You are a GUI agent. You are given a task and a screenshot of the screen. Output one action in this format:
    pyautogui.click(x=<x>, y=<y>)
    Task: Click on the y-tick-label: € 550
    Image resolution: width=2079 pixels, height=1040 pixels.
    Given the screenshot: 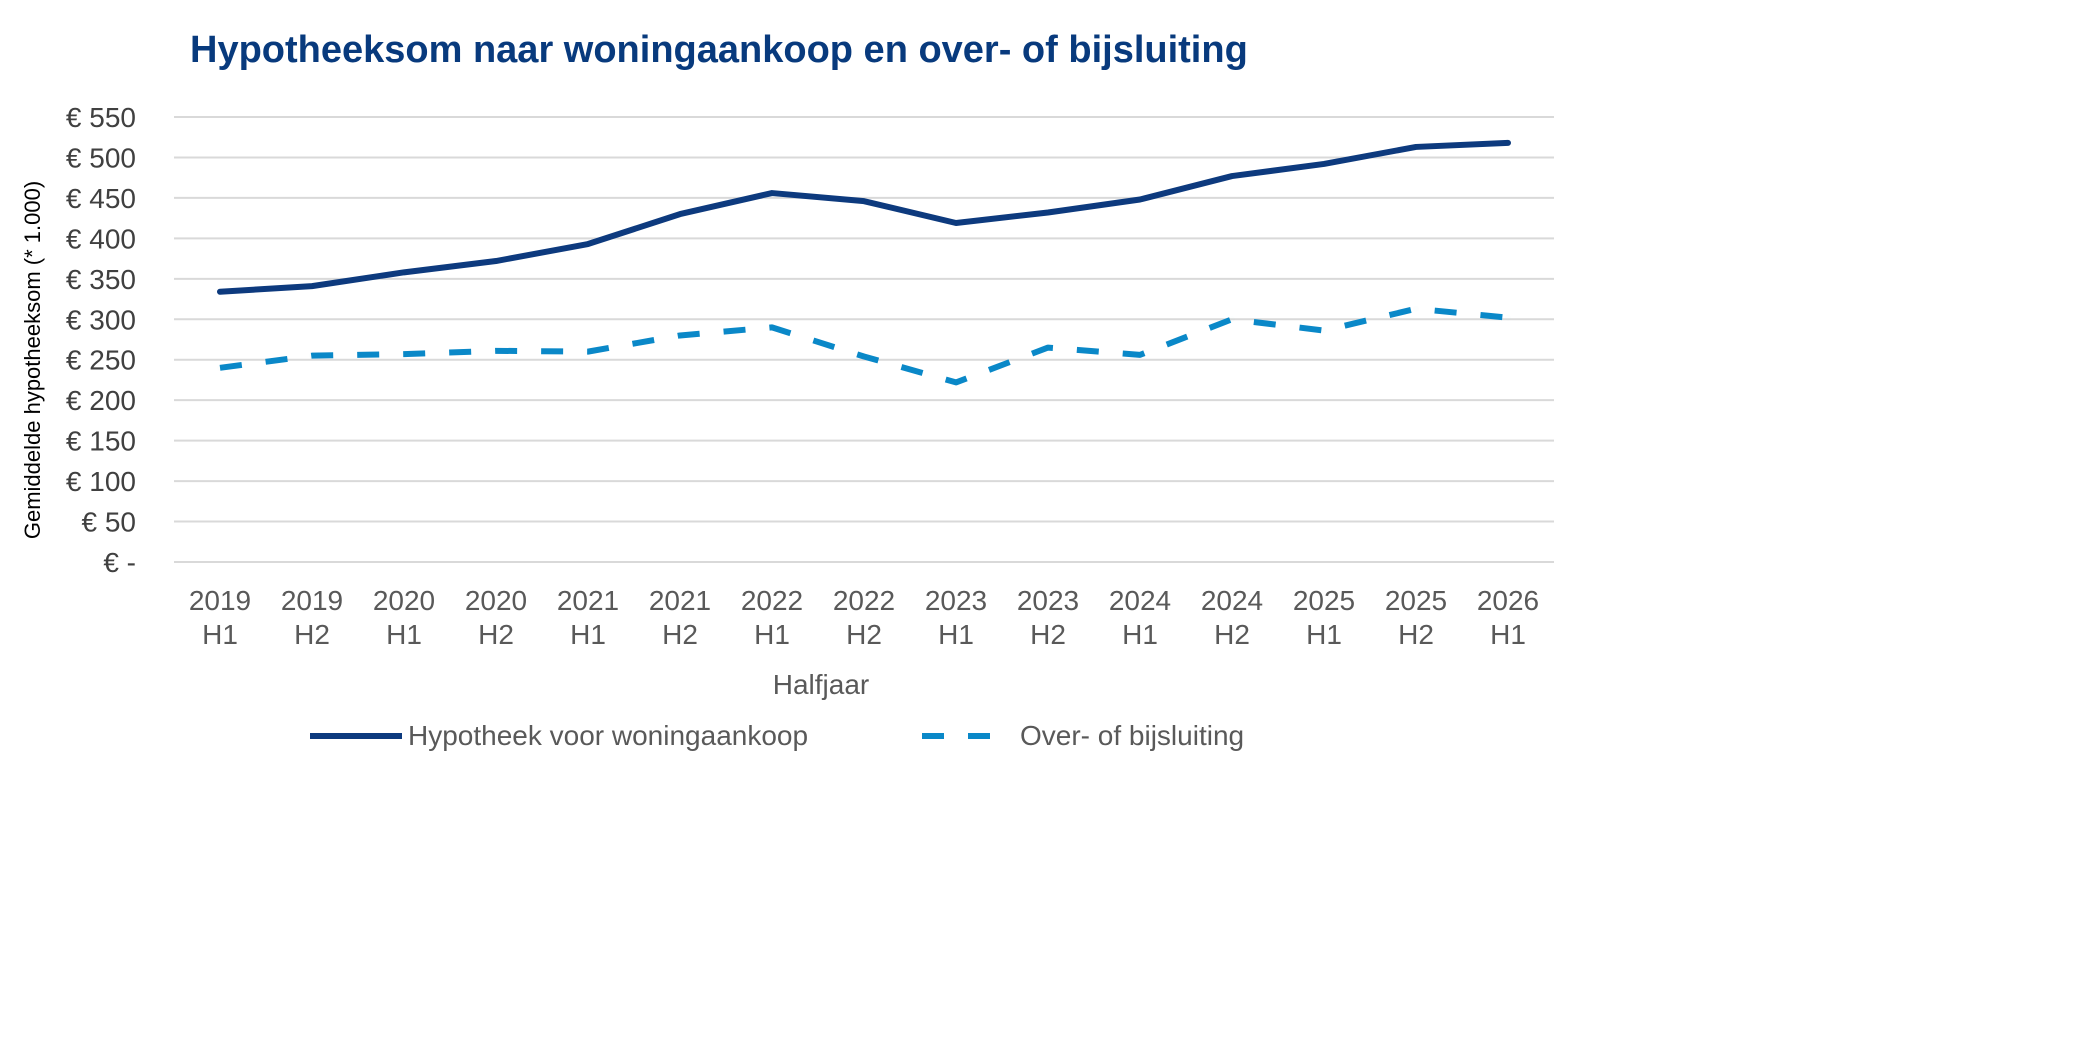 What is the action you would take?
    pyautogui.click(x=101, y=117)
    